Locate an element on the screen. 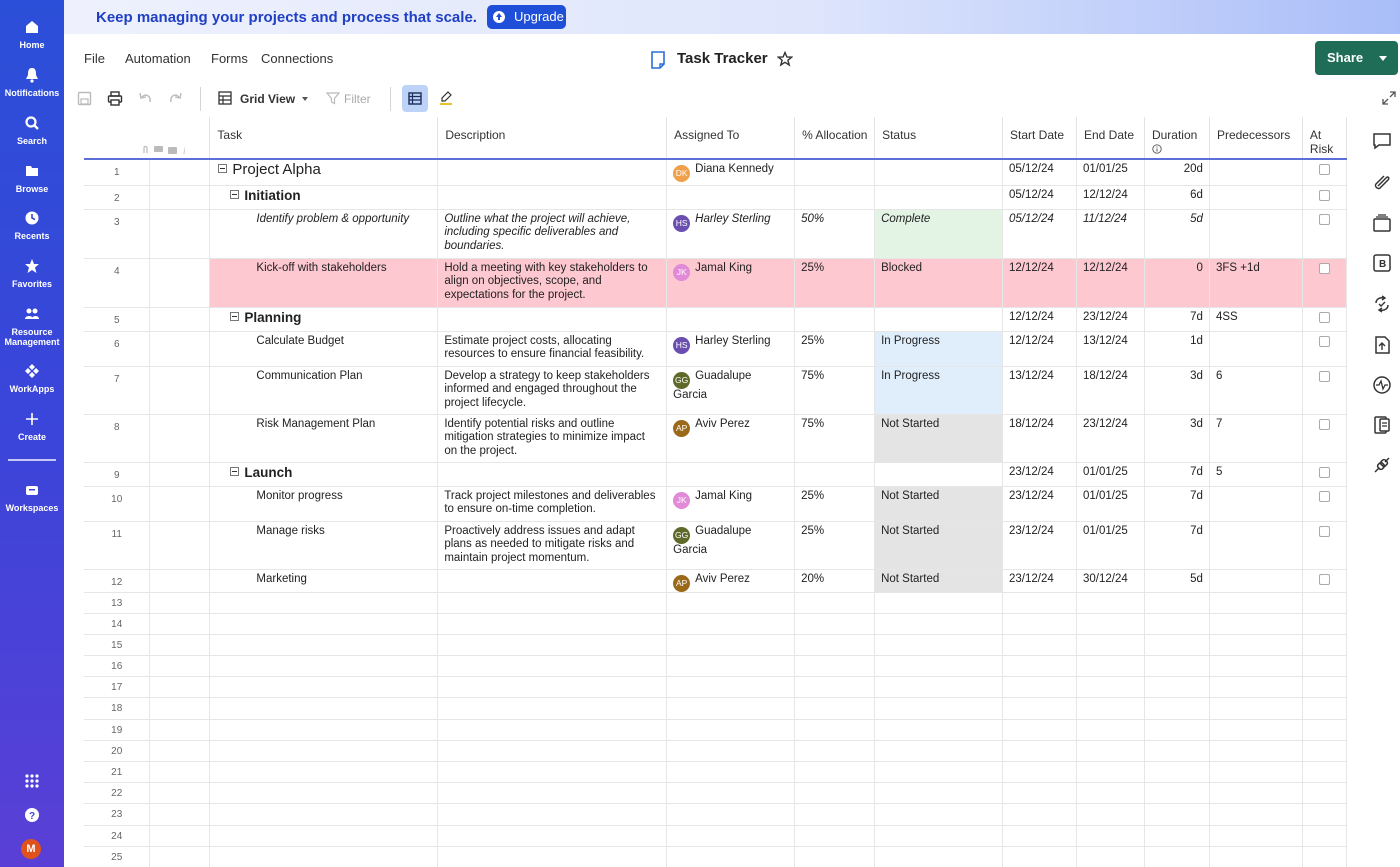 The height and width of the screenshot is (867, 1400). summary-icon is located at coordinates (1382, 425).